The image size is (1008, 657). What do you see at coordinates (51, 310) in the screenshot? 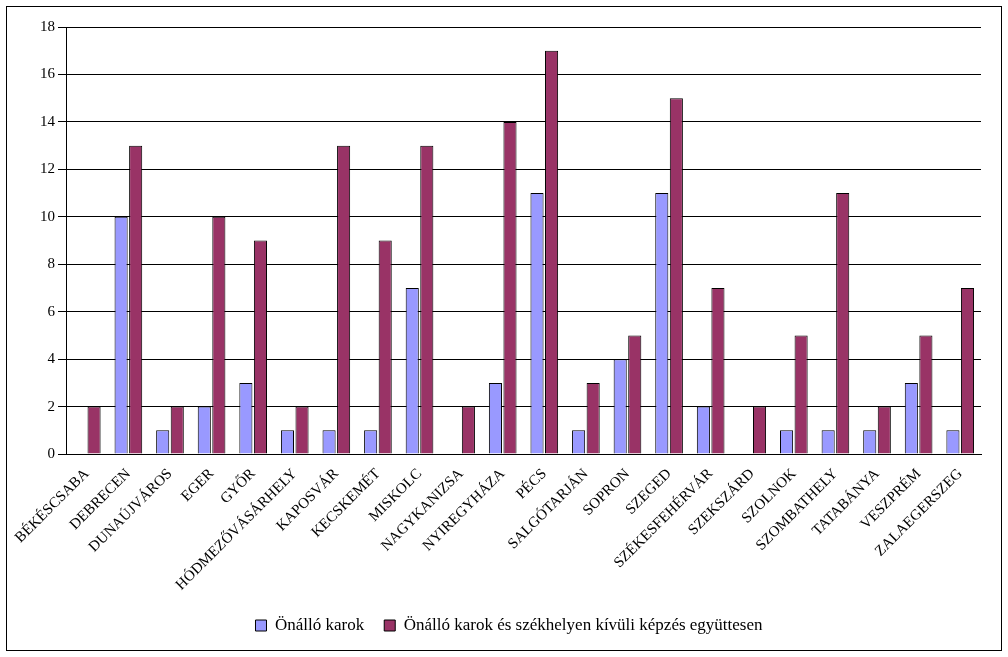
I see `y-tick-label: 6` at bounding box center [51, 310].